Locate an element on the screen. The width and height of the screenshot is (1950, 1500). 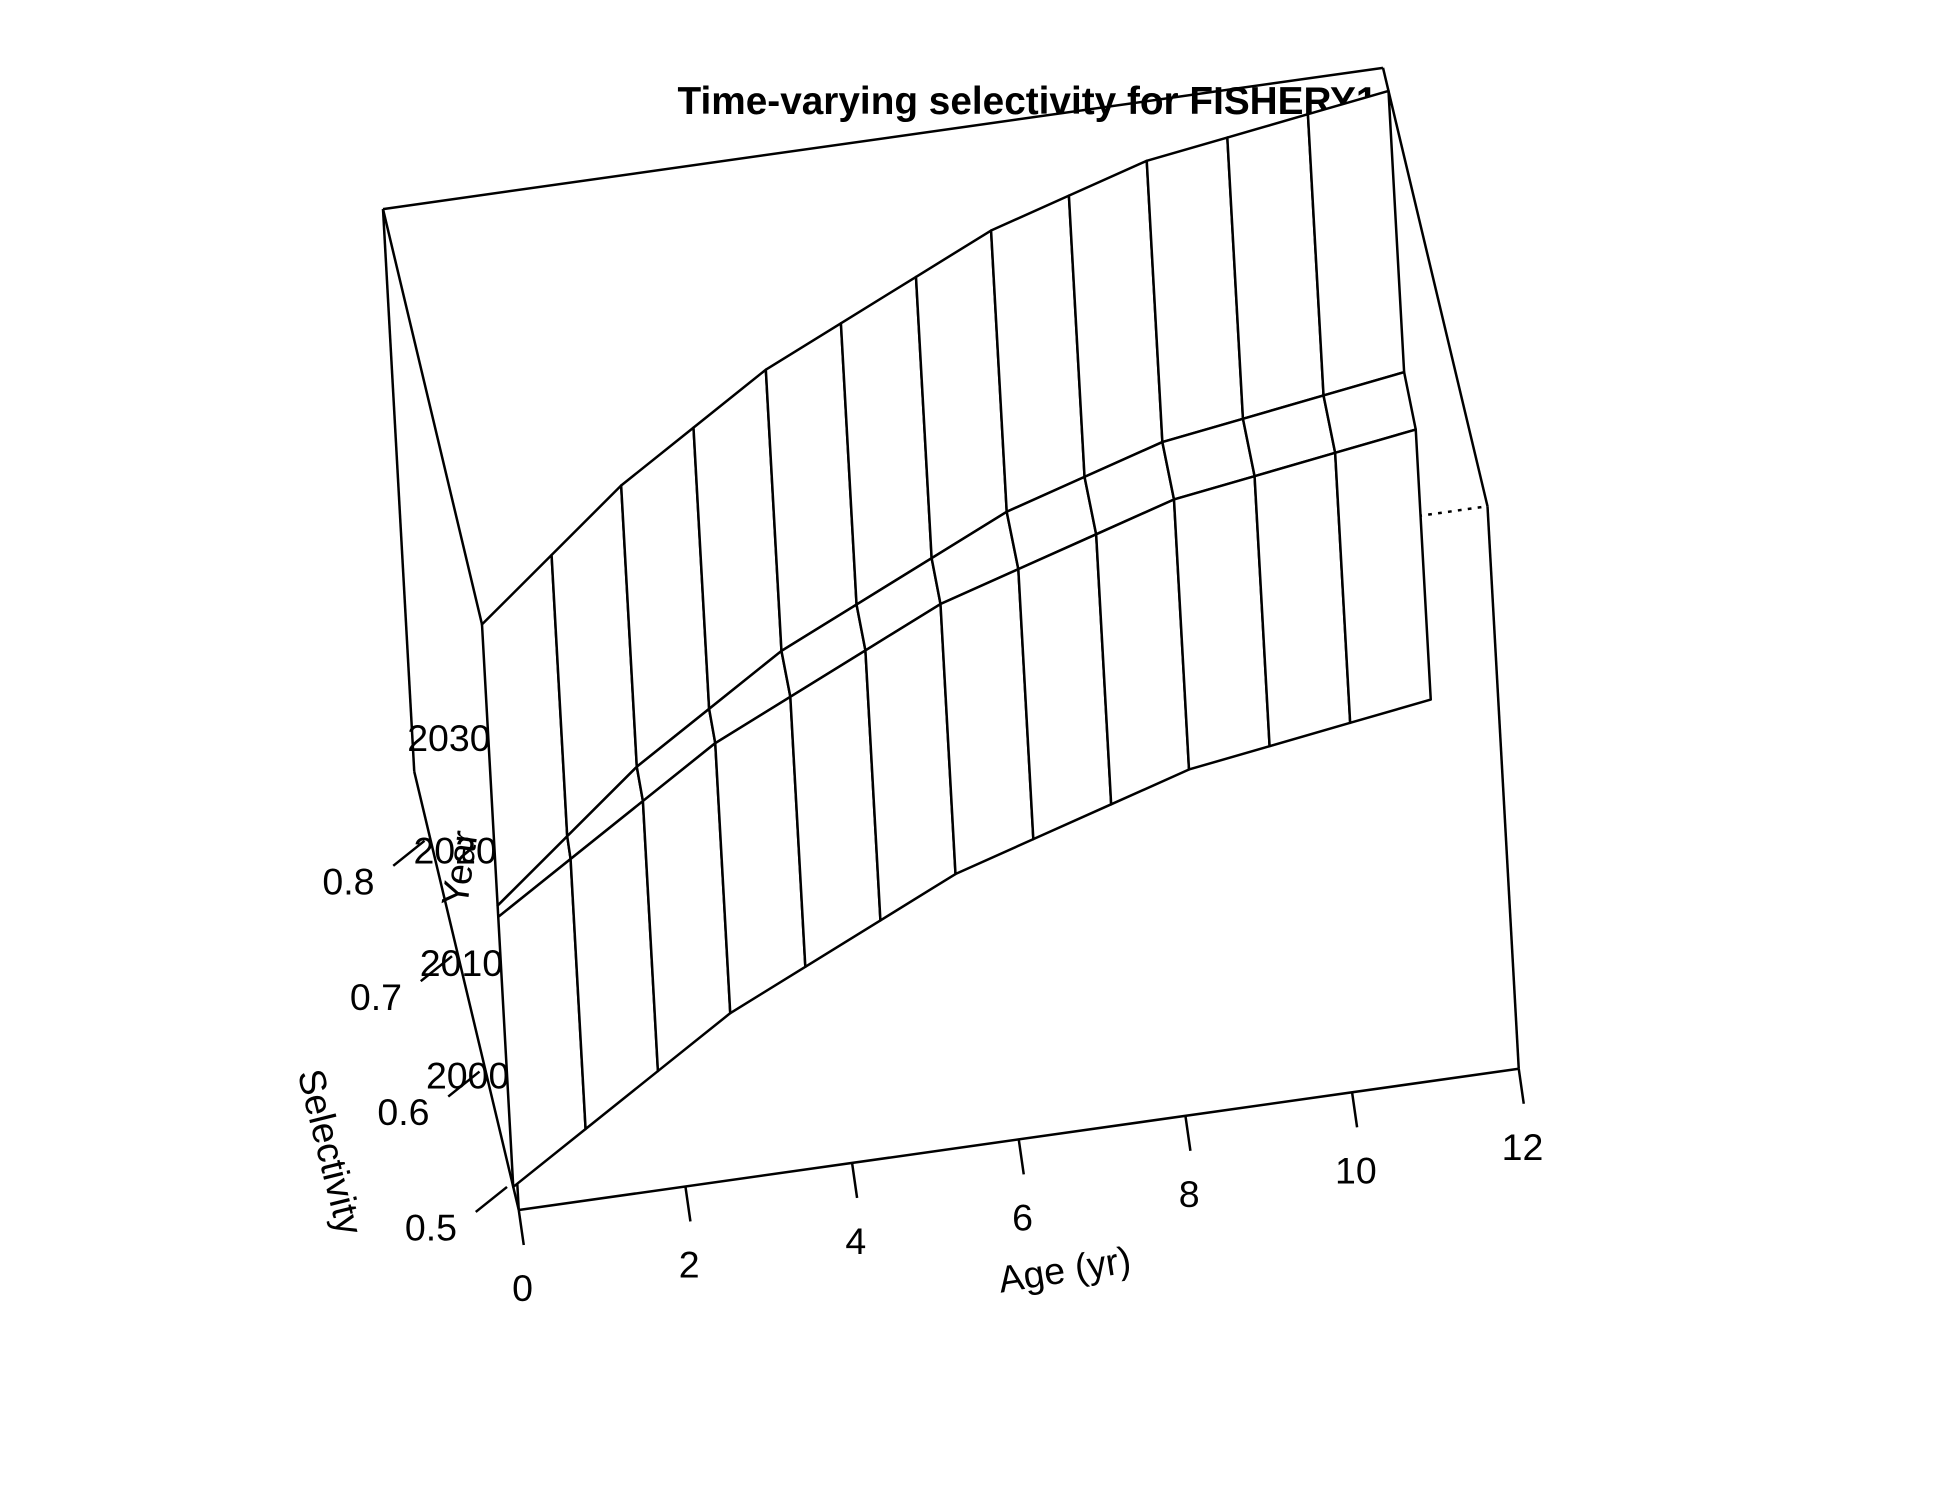
y-tick-label: 2020 is located at coordinates (454, 851).